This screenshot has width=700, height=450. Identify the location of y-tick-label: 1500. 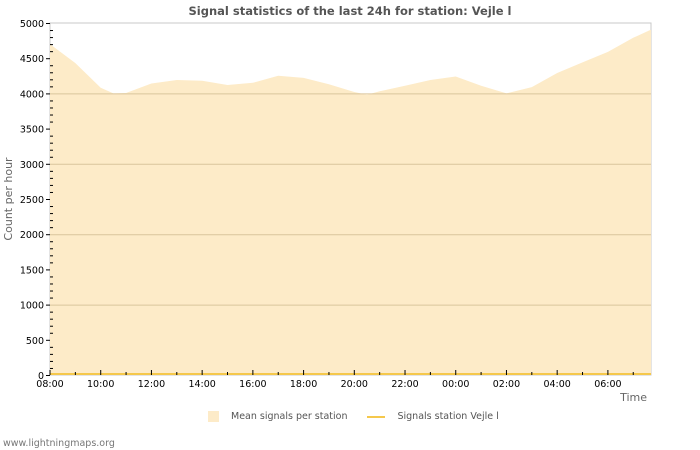
(32, 270).